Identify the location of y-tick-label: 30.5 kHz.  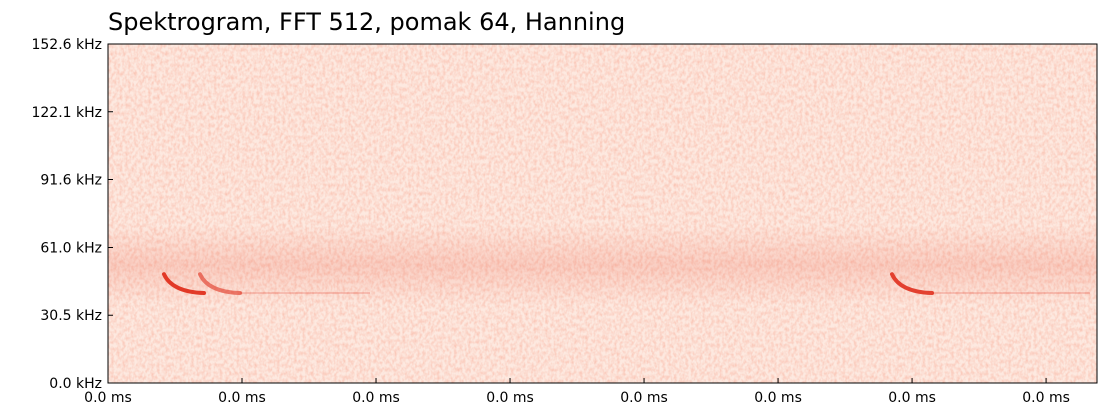
(71, 316).